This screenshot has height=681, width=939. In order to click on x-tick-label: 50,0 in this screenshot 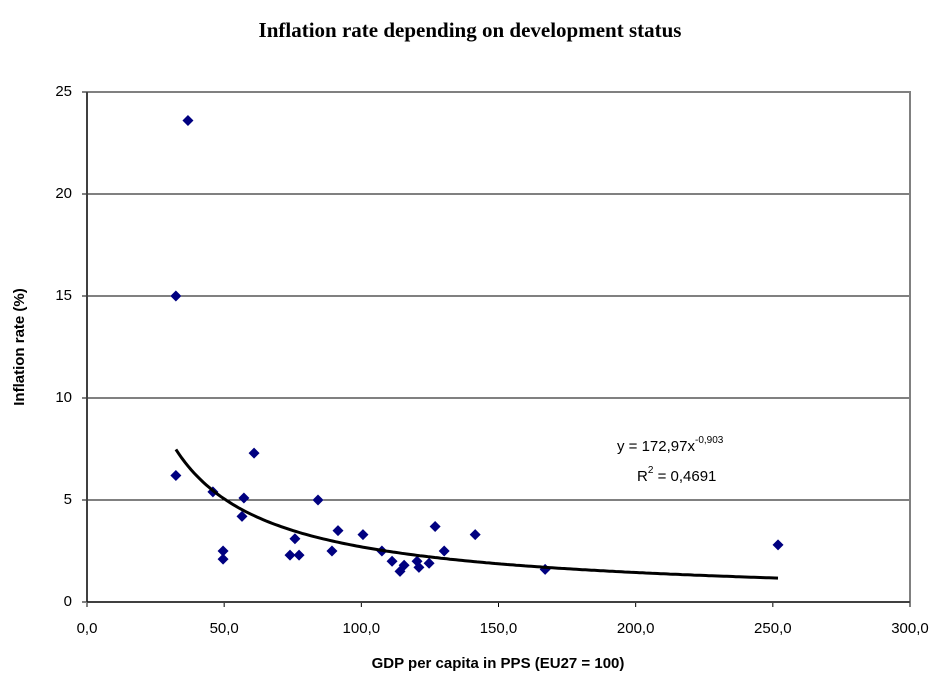, I will do `click(224, 628)`.